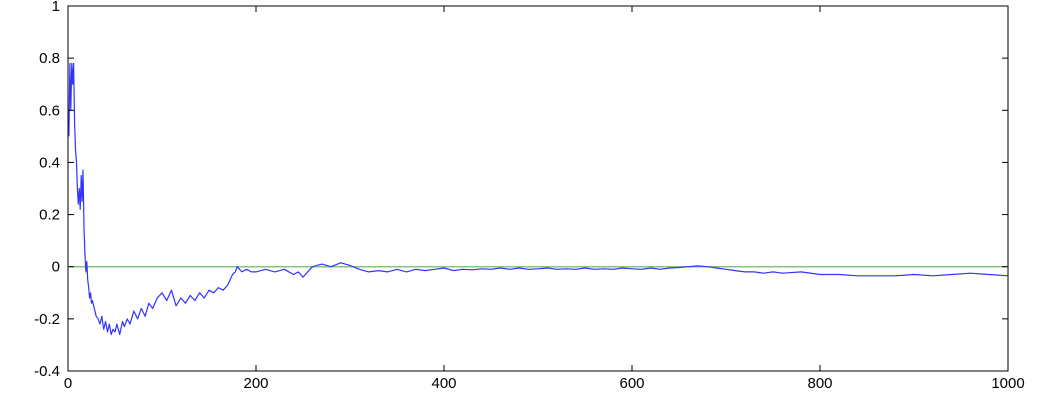  Describe the element at coordinates (49, 162) in the screenshot. I see `y-tick-label: 0.4` at that location.